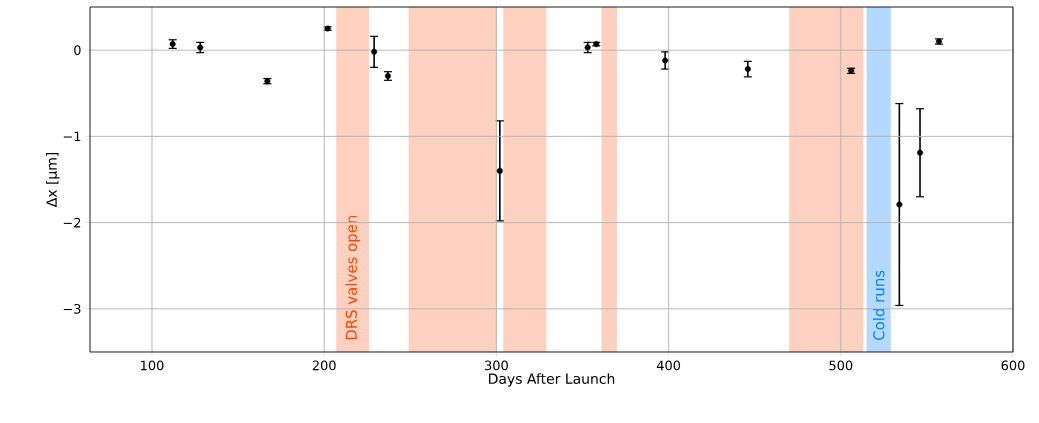  Describe the element at coordinates (53, 180) in the screenshot. I see `y-axis-title: Δx [μm]` at that location.